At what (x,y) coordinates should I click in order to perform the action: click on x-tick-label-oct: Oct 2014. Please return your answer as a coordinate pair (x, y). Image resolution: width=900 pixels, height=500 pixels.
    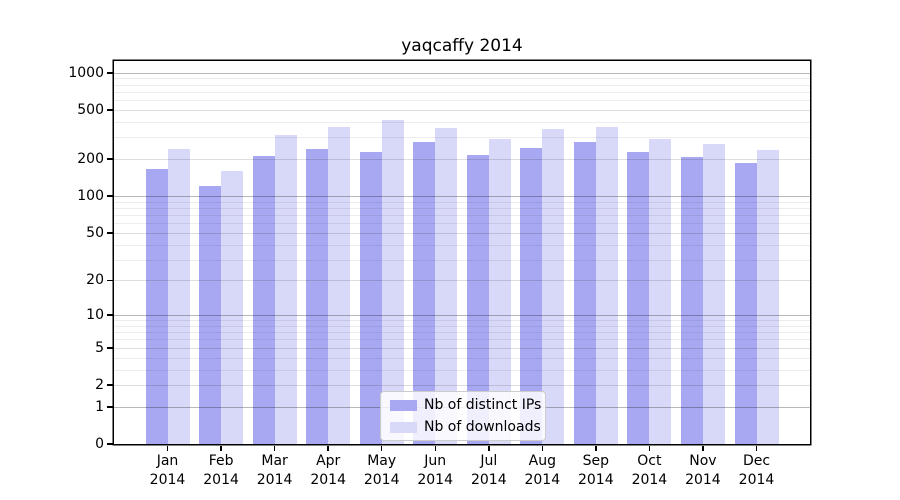
    Looking at the image, I should click on (649, 470).